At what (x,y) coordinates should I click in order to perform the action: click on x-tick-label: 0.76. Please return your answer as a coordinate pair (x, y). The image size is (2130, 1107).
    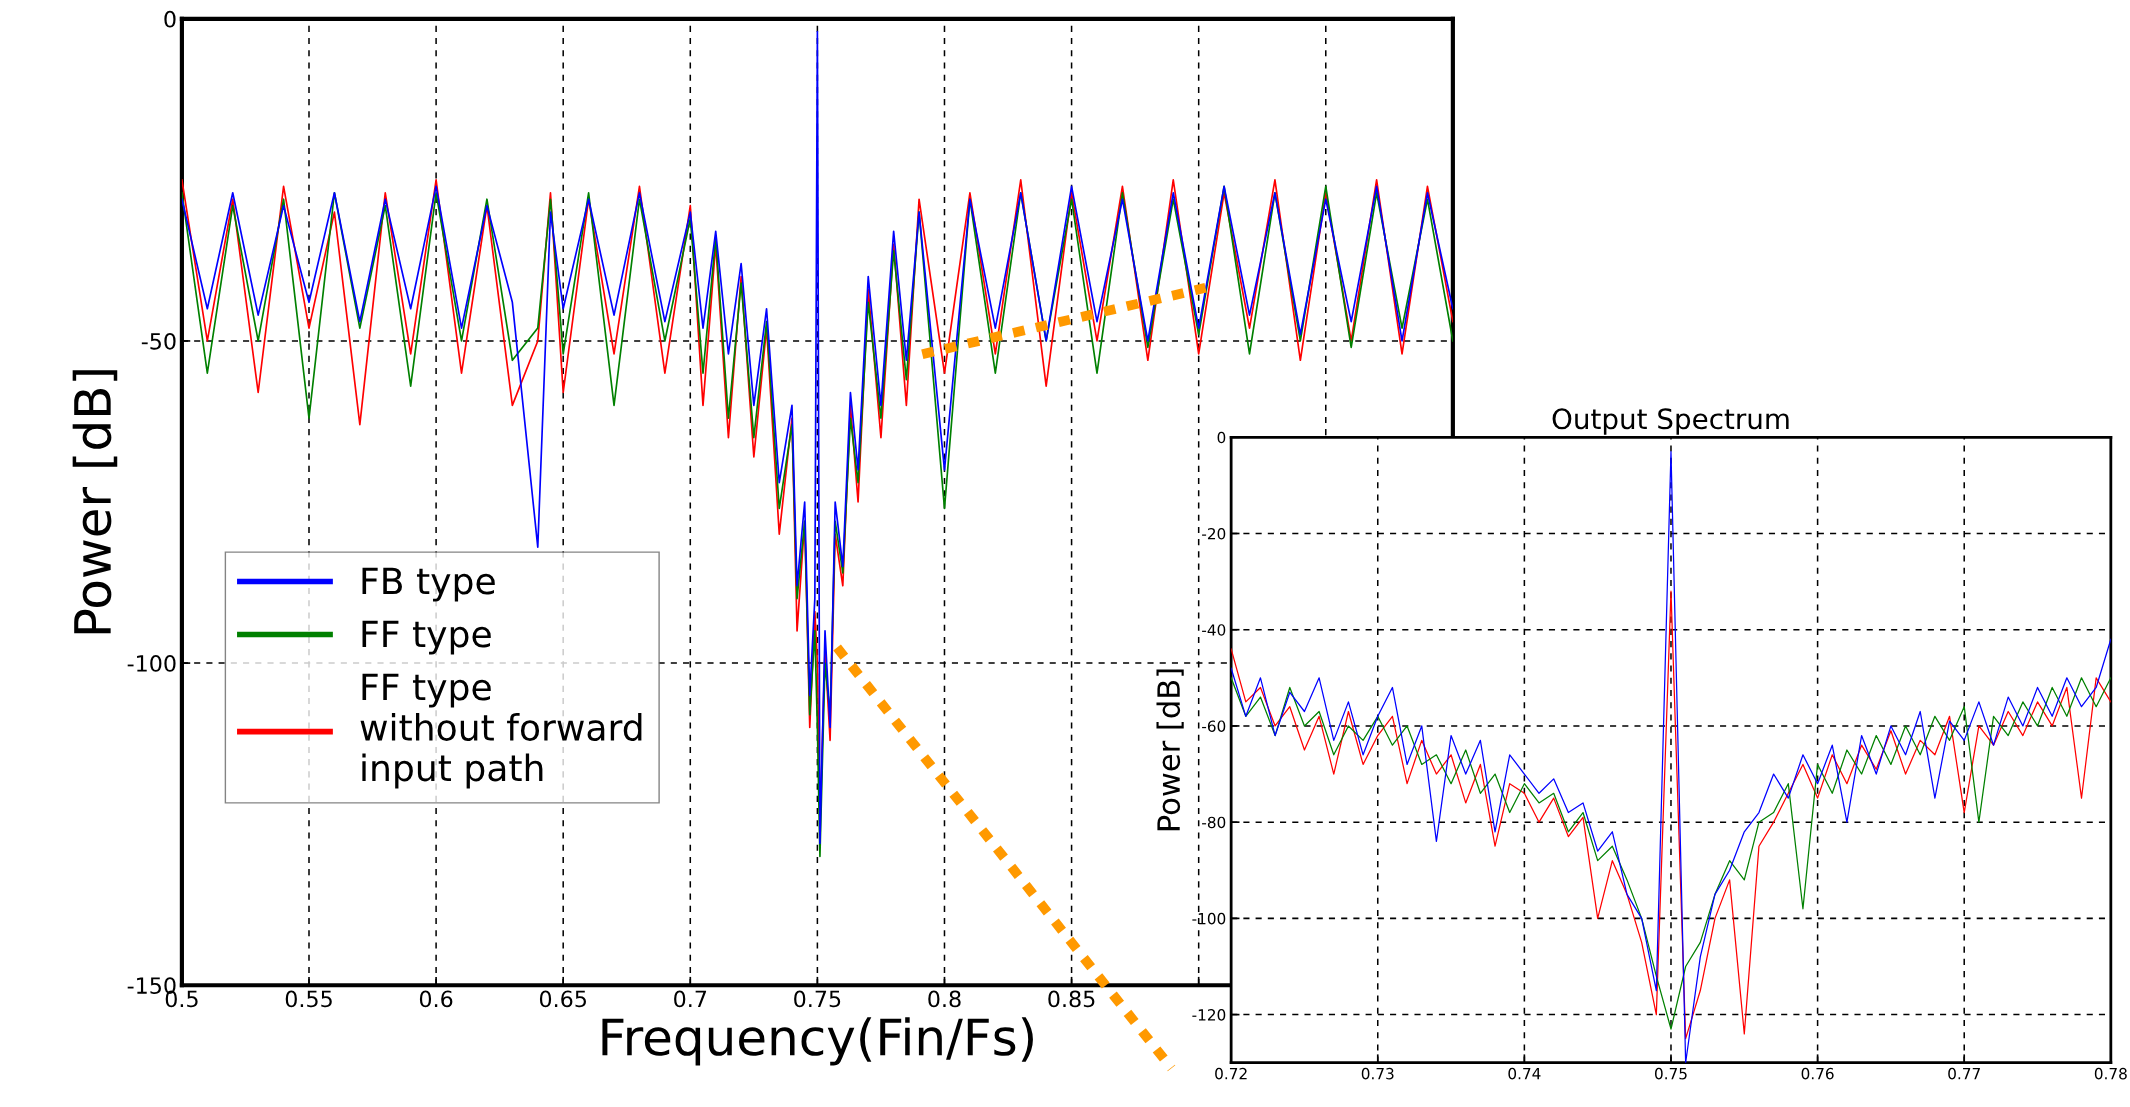
    Looking at the image, I should click on (1817, 1073).